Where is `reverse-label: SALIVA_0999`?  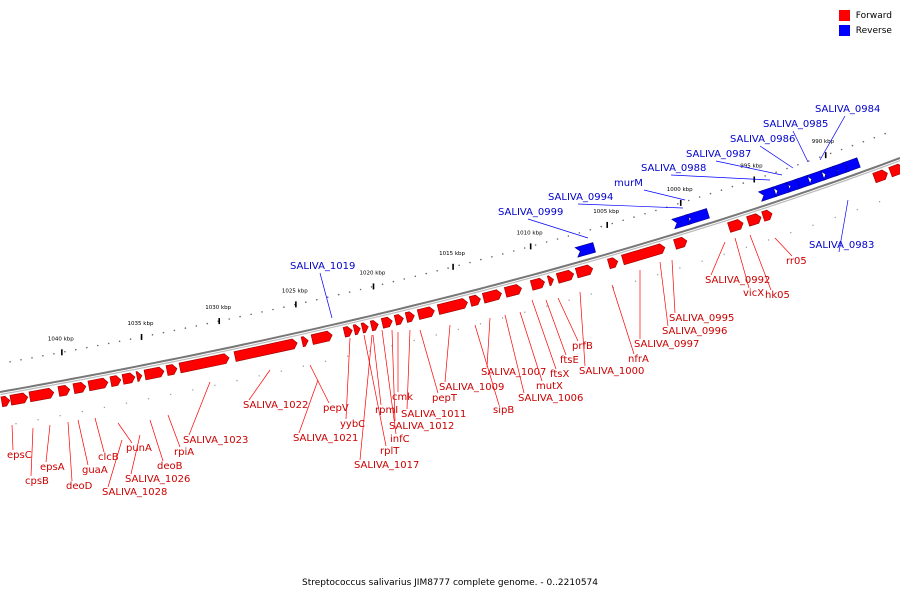 reverse-label: SALIVA_0999 is located at coordinates (530, 212).